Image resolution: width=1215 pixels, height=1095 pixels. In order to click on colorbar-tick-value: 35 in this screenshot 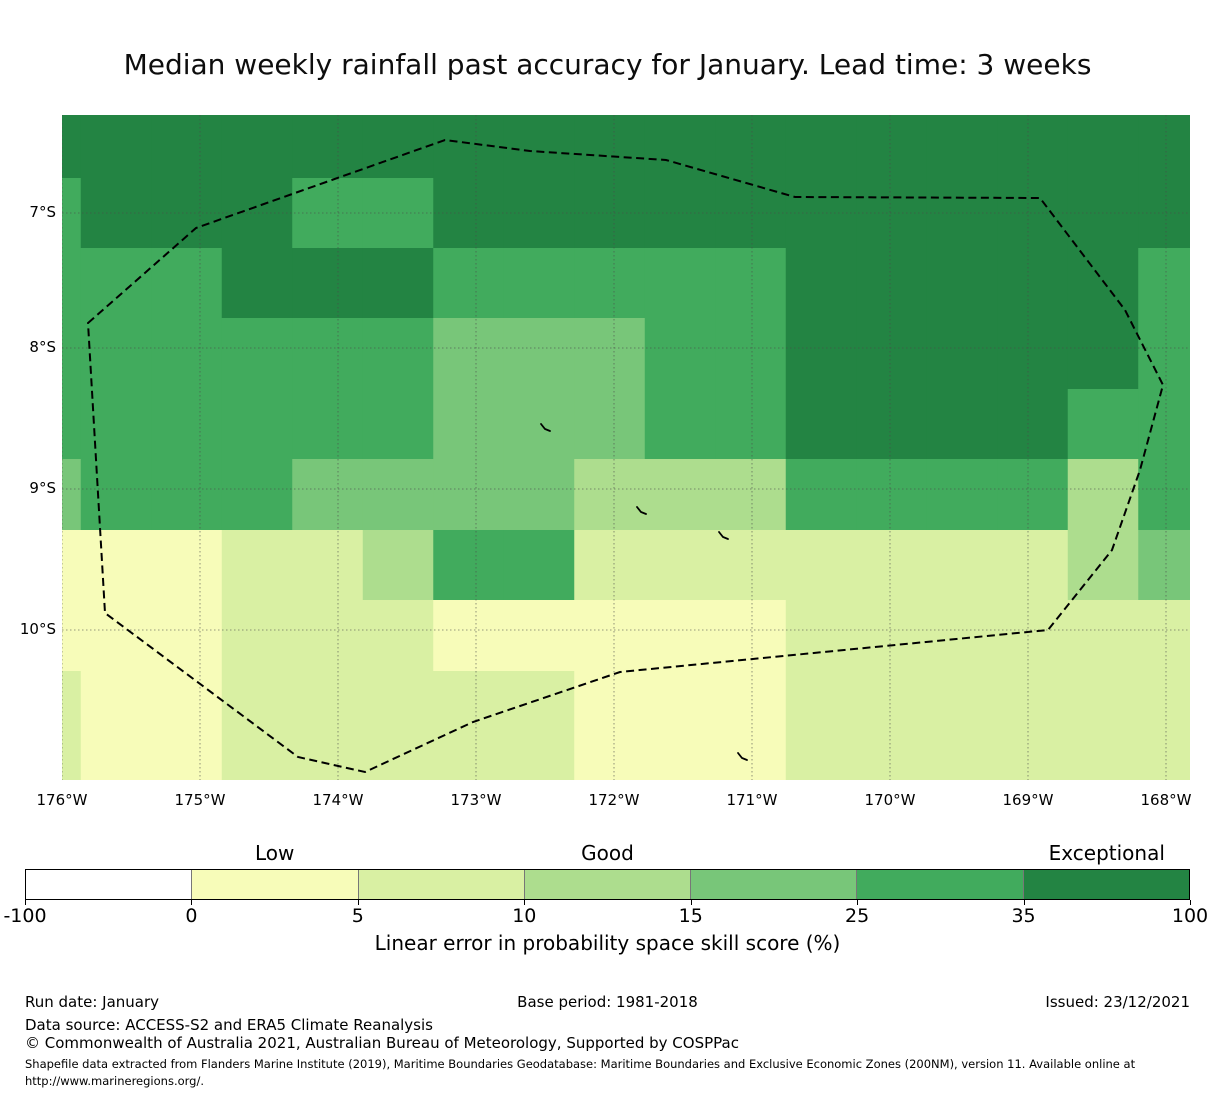, I will do `click(1023, 916)`.